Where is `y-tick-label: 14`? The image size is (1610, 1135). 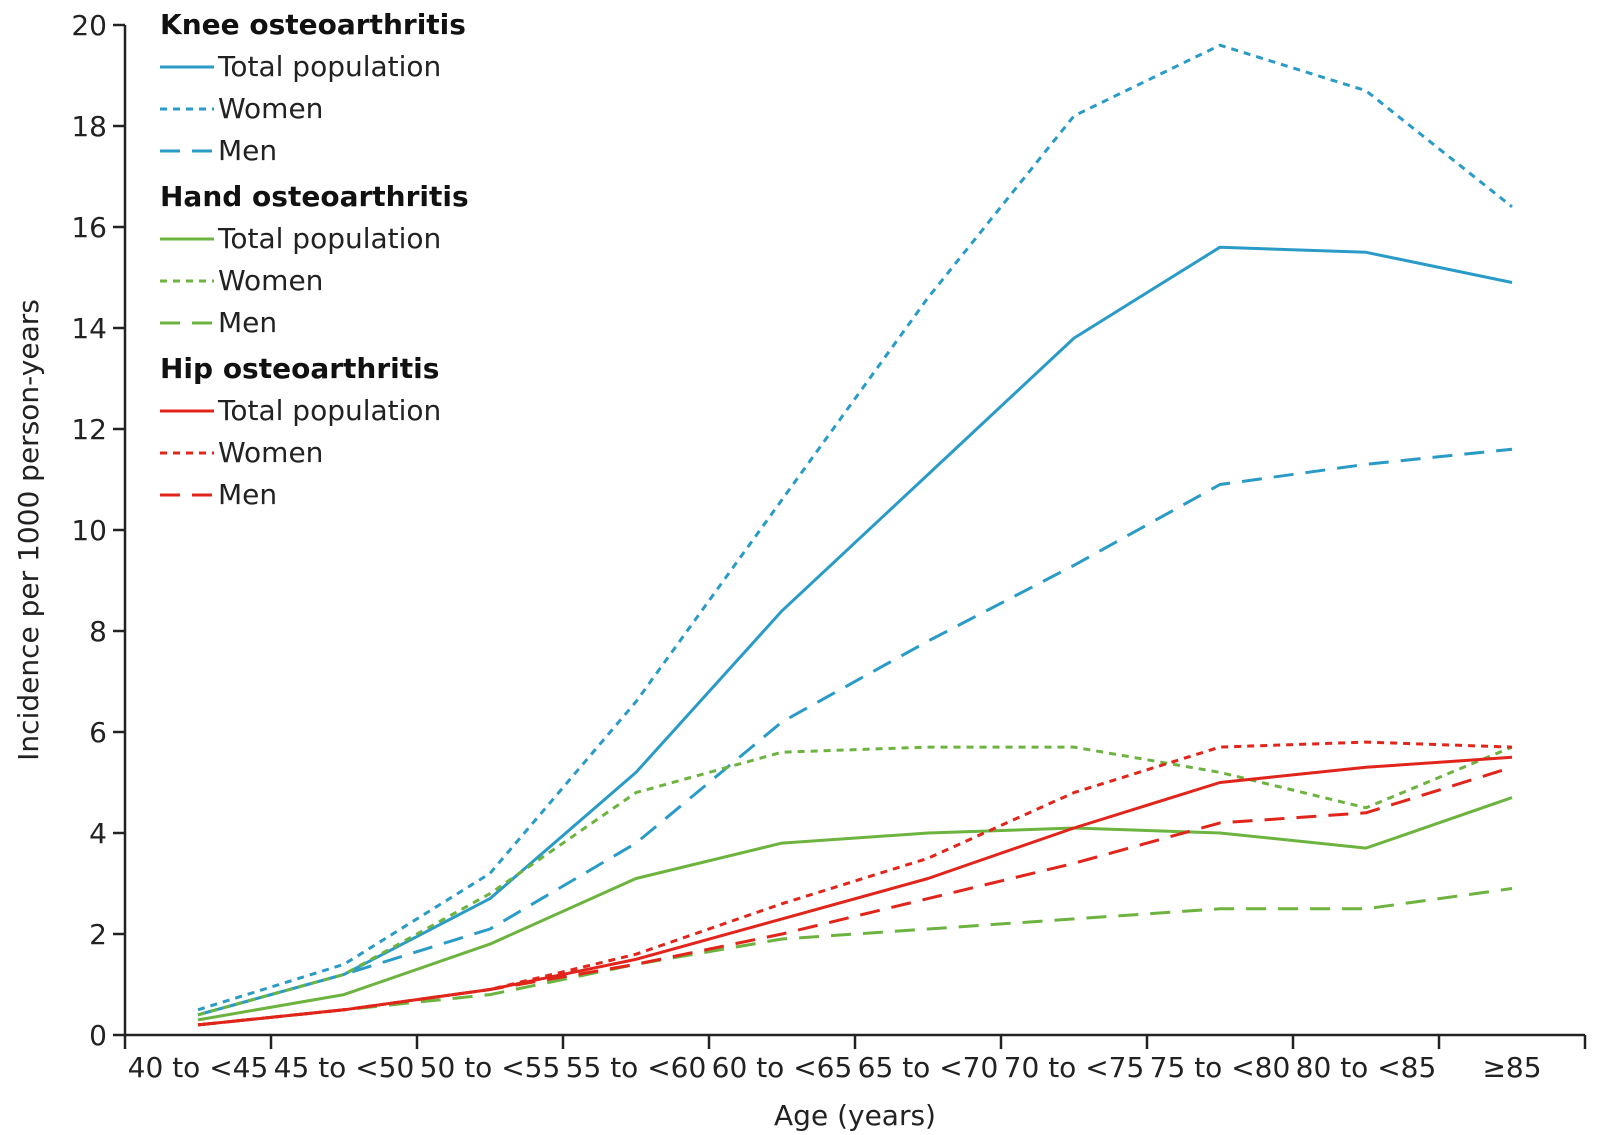
y-tick-label: 14 is located at coordinates (89, 328).